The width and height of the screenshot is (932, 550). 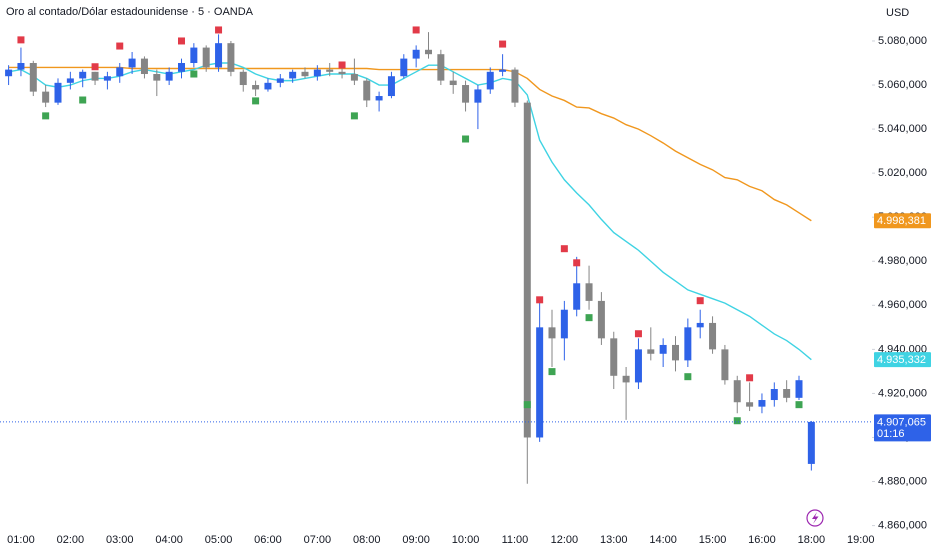 I want to click on x-tick-label: 01:00, so click(x=21, y=540).